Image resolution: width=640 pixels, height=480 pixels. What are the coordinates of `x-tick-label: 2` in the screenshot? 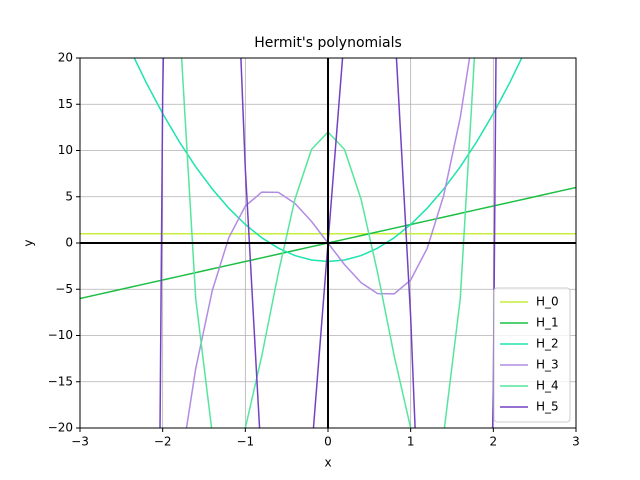 It's located at (494, 442).